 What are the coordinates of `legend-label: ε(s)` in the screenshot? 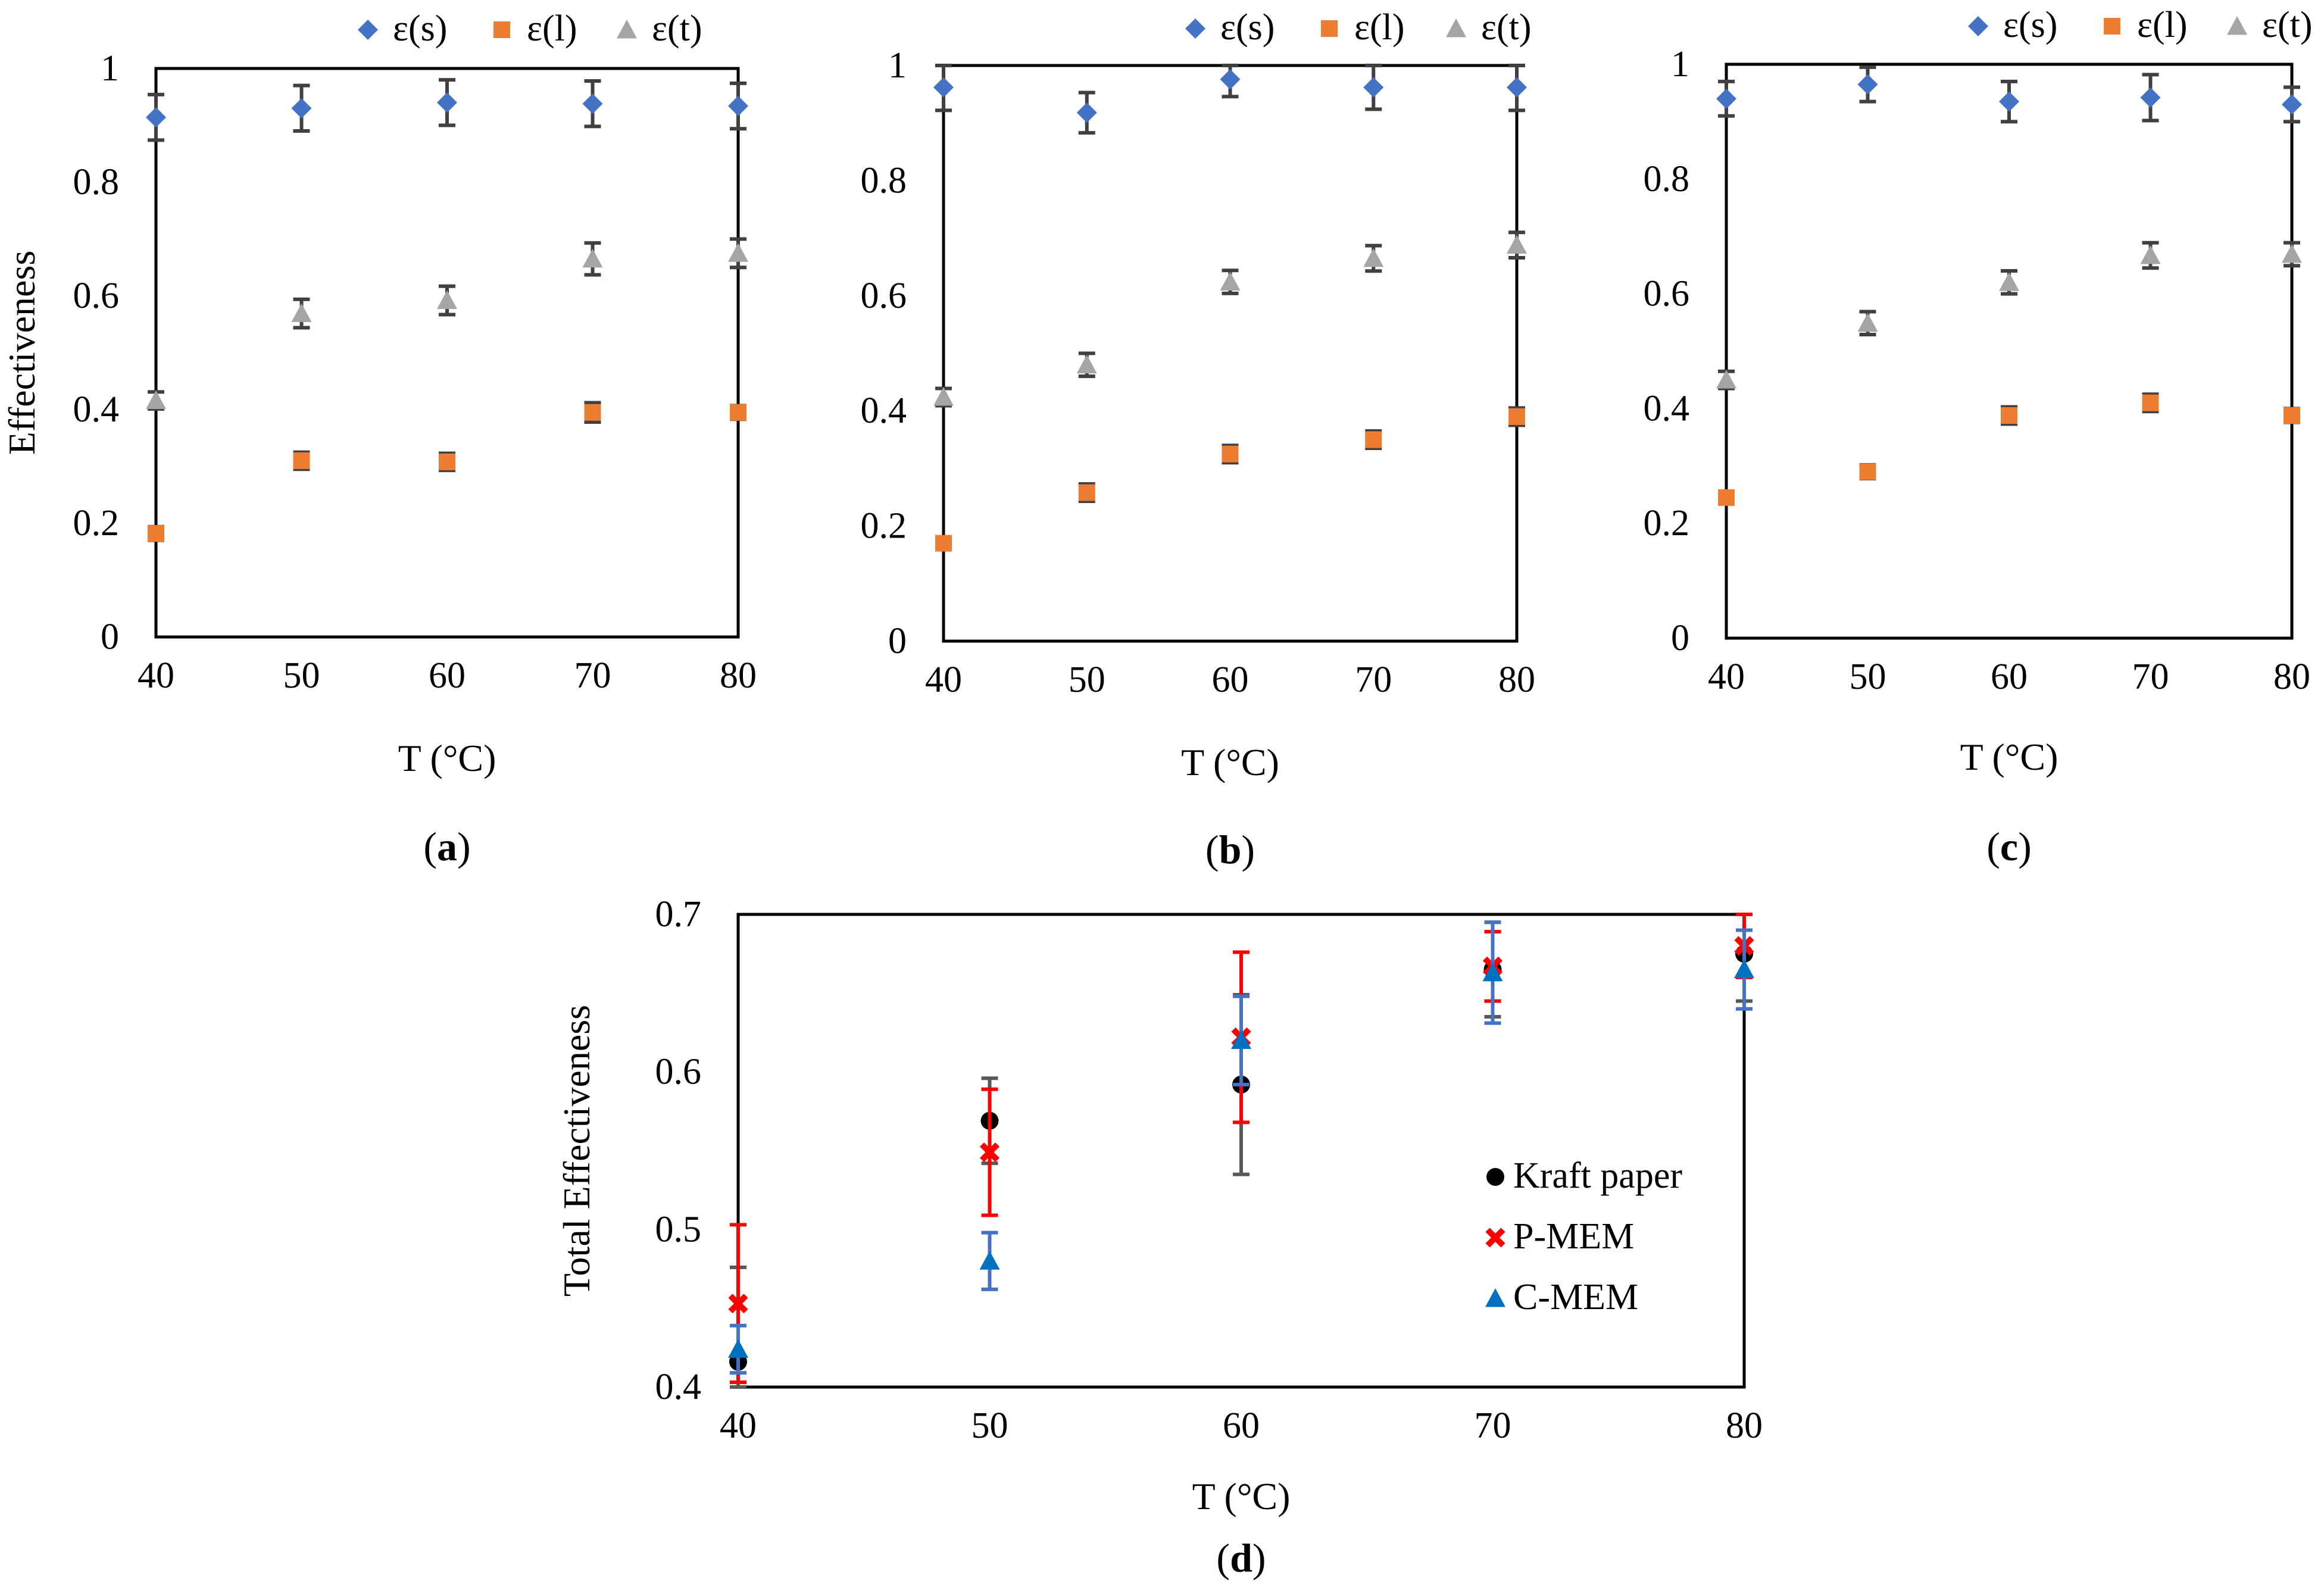 It's located at (1248, 27).